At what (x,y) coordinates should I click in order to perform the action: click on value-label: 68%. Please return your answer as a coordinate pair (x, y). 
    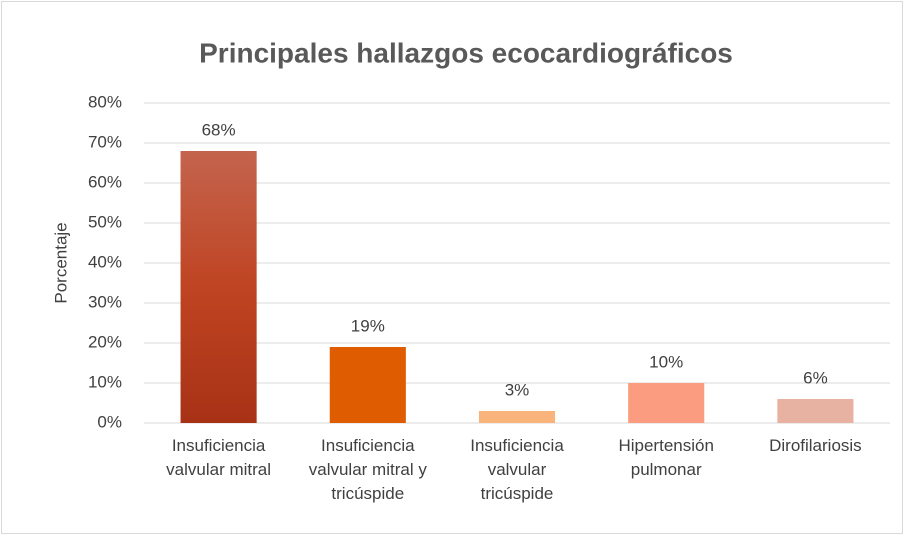
    Looking at the image, I should click on (219, 129).